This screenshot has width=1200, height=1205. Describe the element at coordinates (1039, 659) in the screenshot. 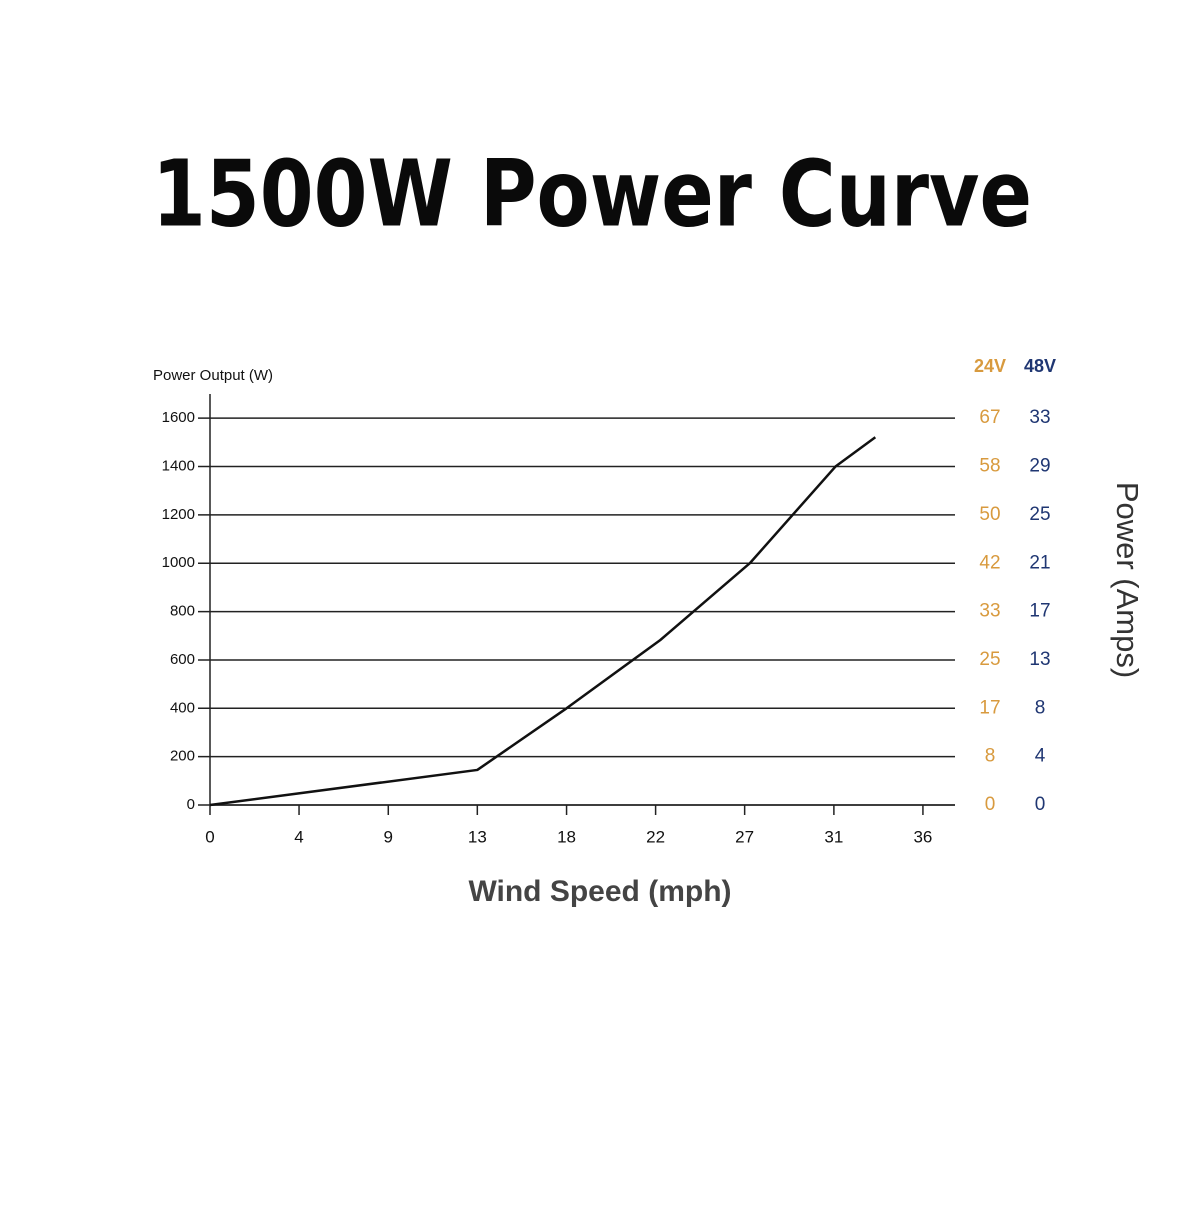

I see `amp-label: 13` at that location.